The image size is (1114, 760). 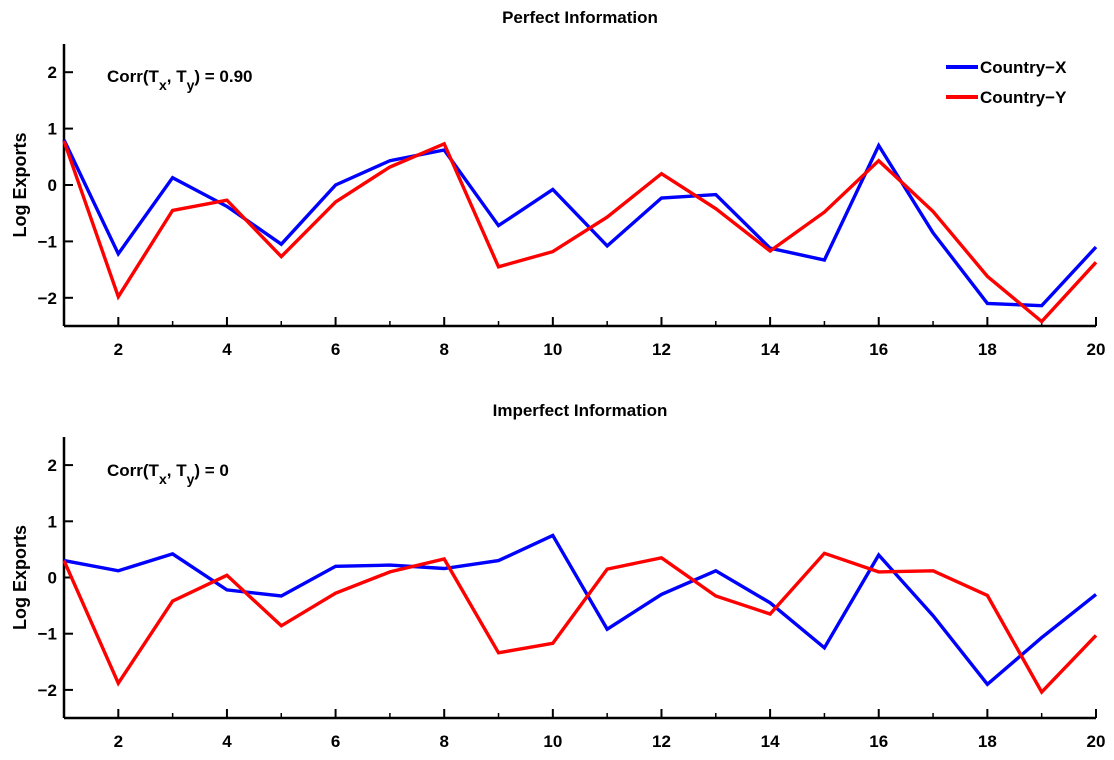 I want to click on legend-label: Country−X, so click(x=1023, y=67).